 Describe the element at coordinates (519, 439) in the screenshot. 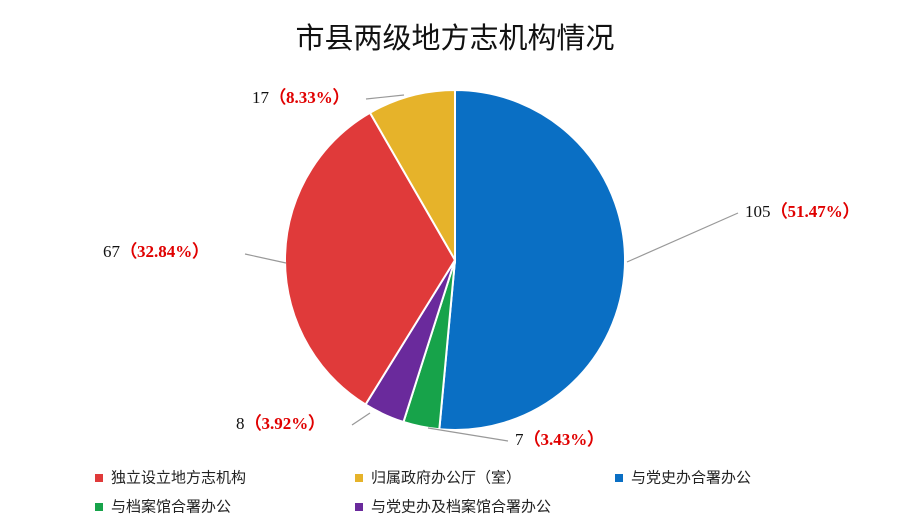

I see `value-label: 7` at that location.